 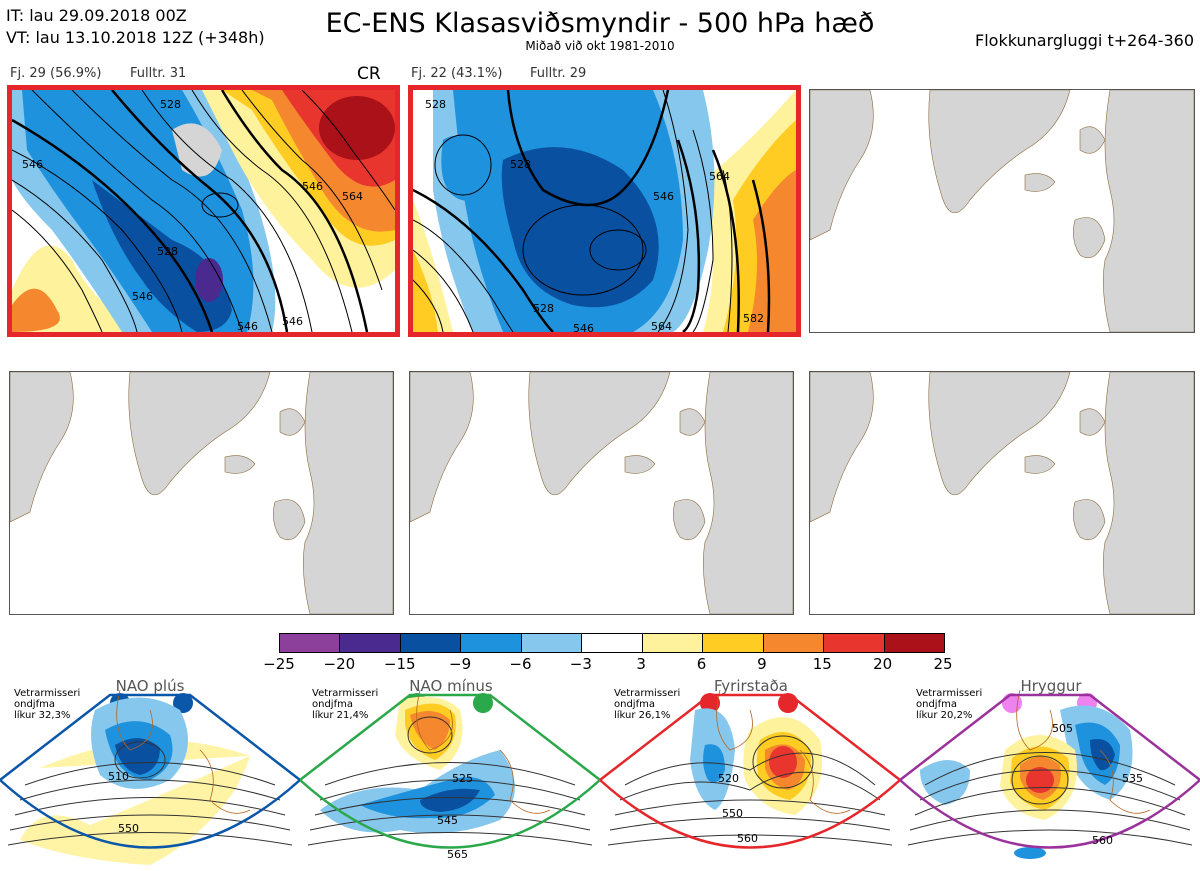 I want to click on colorbar-tick-label: 6, so click(x=701, y=664).